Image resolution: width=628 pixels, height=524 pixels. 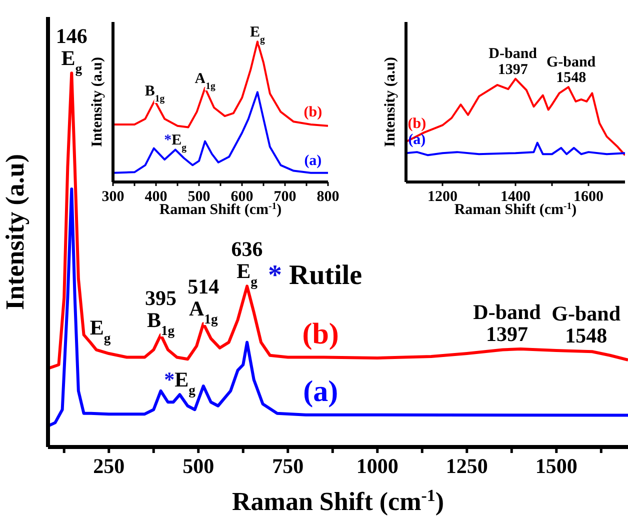 I want to click on annotation: 636 E$_{g}$, so click(x=247, y=263).